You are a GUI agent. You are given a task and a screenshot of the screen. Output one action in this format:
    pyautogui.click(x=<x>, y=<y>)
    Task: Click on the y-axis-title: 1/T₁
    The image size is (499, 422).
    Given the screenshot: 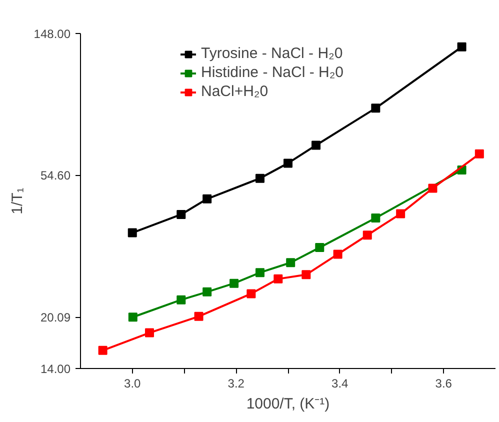 What is the action you would take?
    pyautogui.click(x=17, y=201)
    